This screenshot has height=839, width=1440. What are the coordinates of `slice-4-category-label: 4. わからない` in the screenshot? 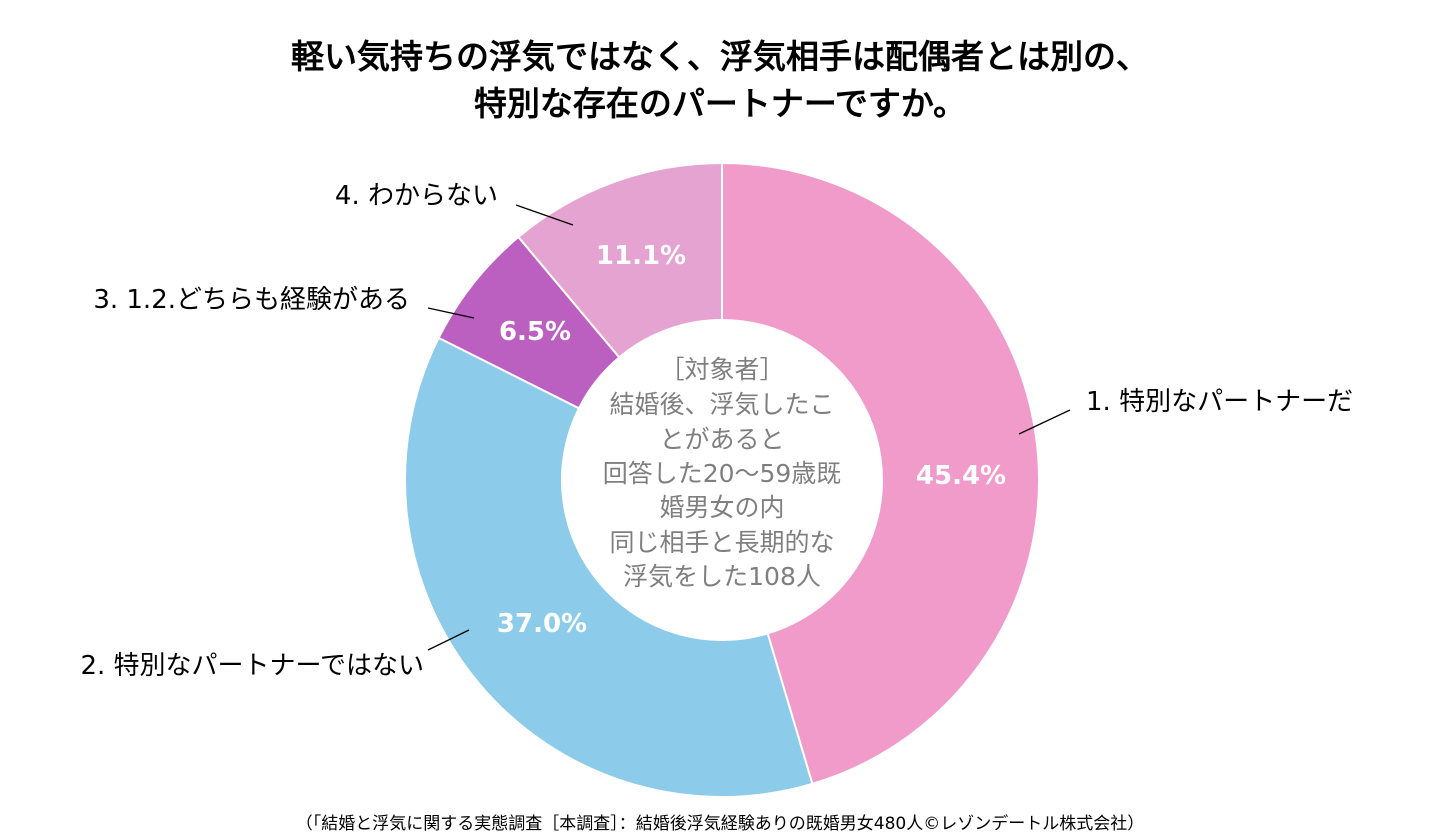 It's located at (416, 196).